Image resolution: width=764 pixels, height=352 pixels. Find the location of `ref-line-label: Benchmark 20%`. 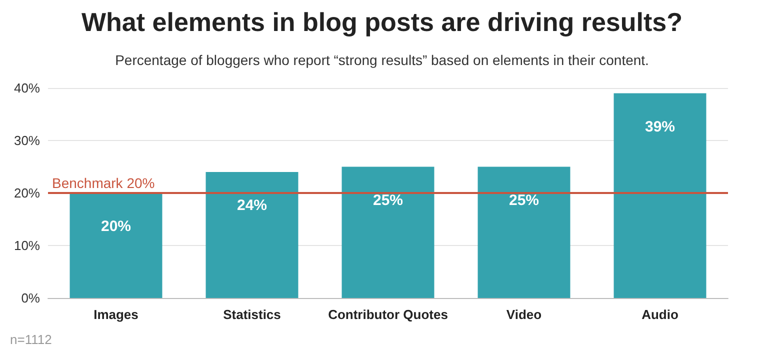

ref-line-label: Benchmark 20% is located at coordinates (103, 183).